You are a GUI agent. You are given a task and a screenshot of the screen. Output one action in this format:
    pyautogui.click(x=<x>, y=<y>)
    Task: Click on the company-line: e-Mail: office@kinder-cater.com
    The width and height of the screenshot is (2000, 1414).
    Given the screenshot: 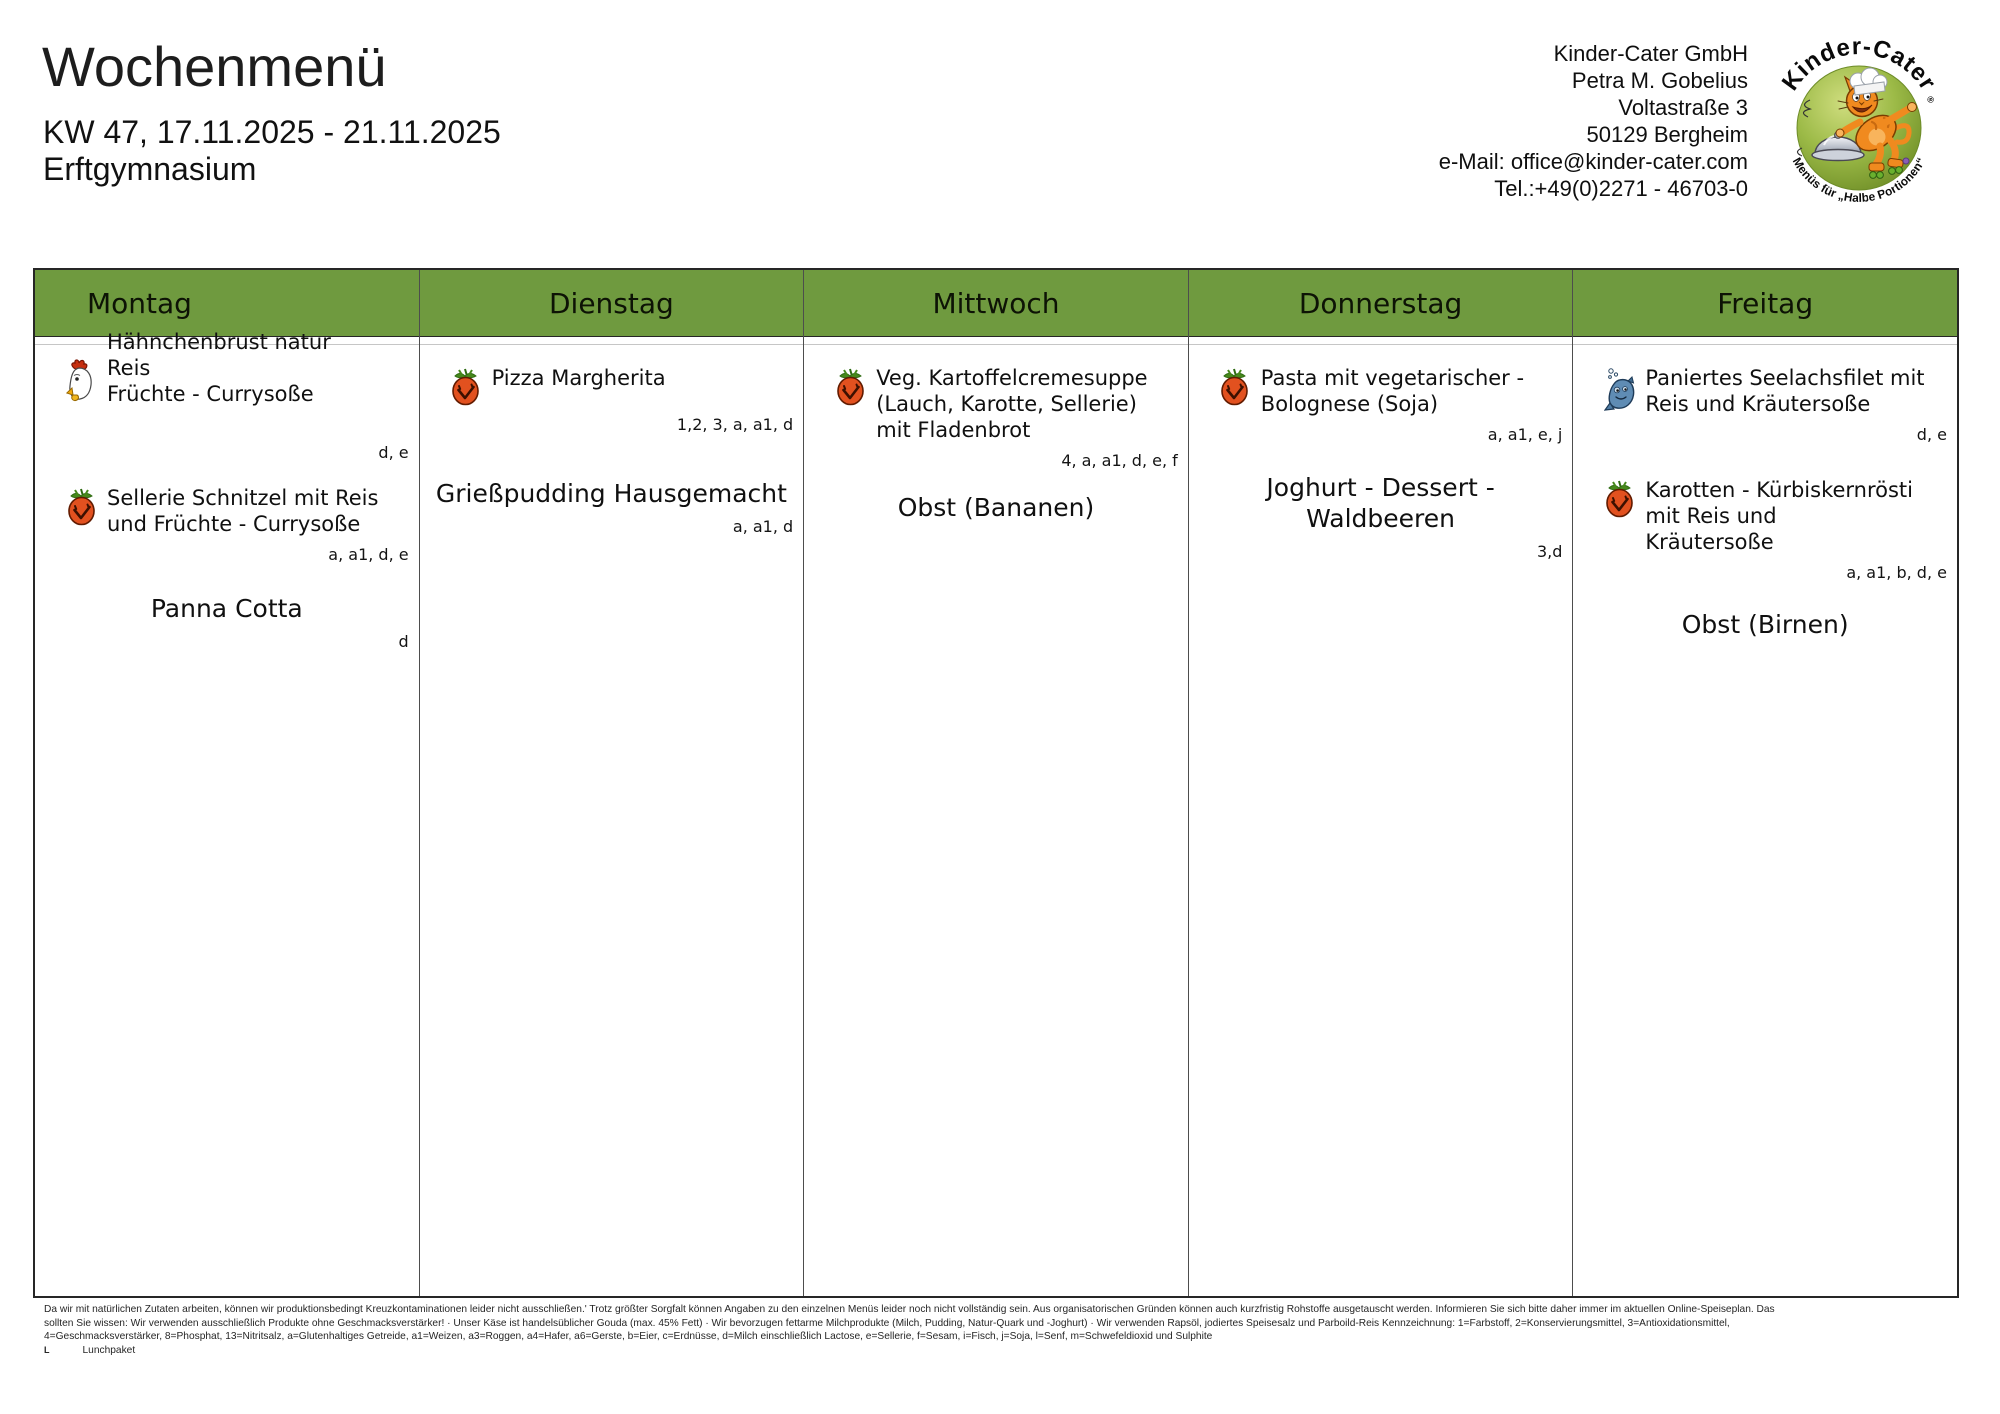 What is the action you would take?
    pyautogui.click(x=1593, y=161)
    